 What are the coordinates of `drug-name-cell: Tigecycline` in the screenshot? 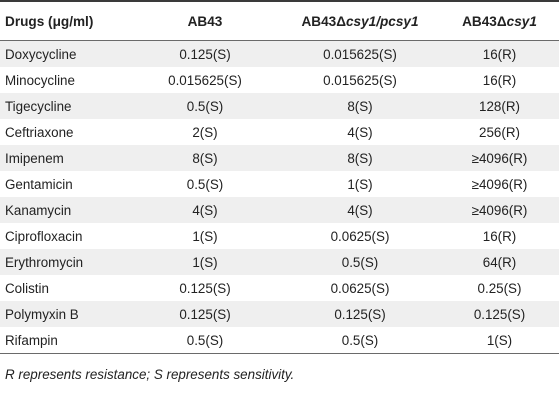 It's located at (38, 106).